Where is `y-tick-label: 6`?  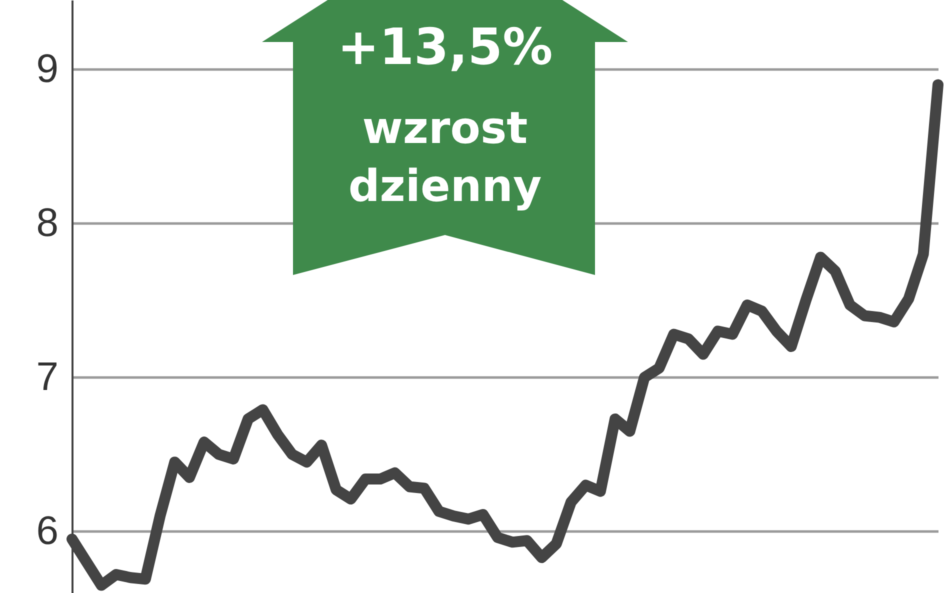 y-tick-label: 6 is located at coordinates (47, 530).